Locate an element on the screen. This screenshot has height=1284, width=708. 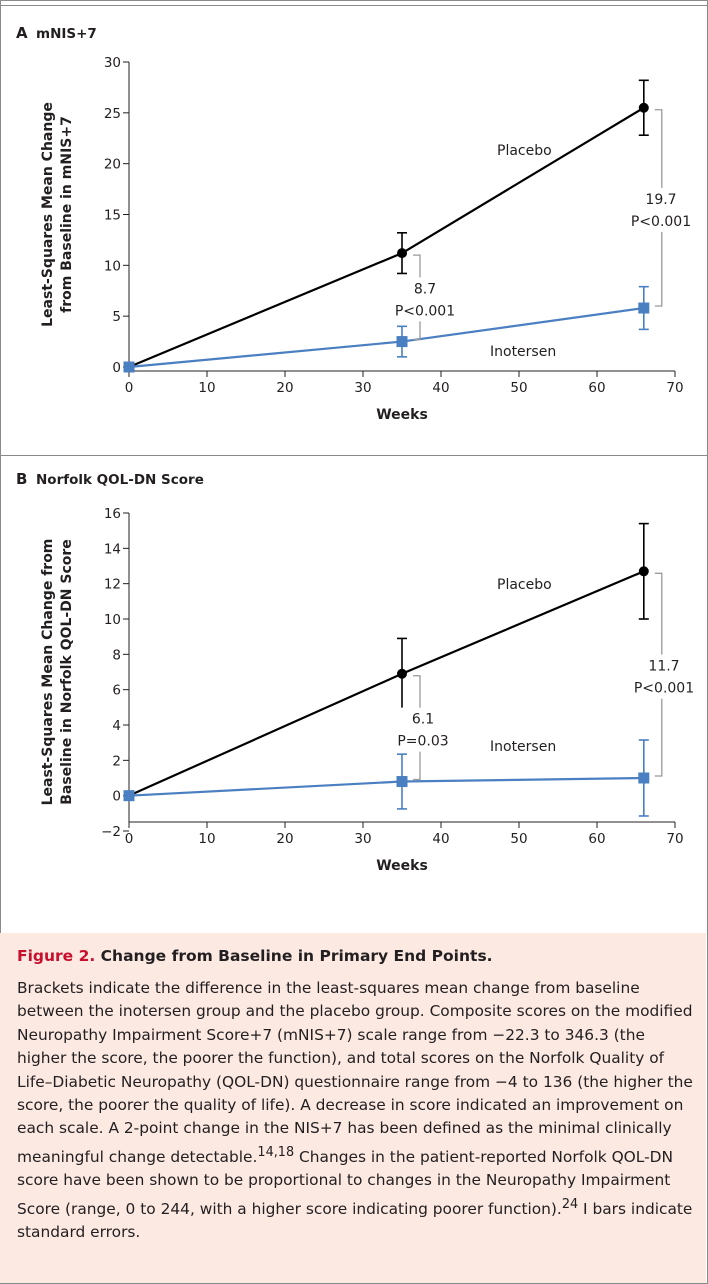
annotation-difference: 19.7 is located at coordinates (660, 200).